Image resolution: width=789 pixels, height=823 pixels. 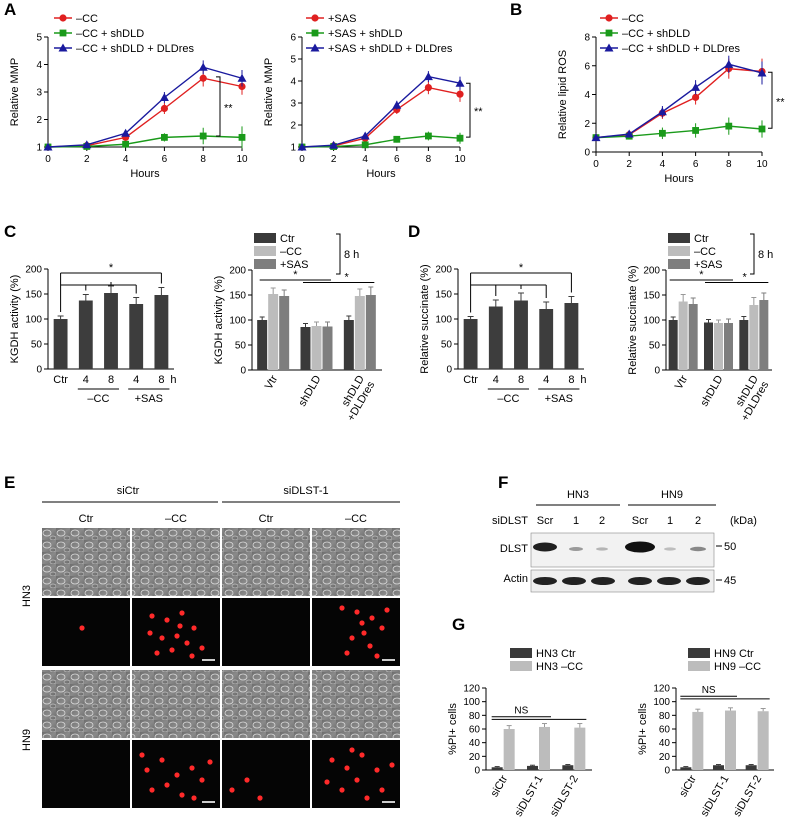 I want to click on G2-xtick-label-0: siCtr, so click(x=688, y=786).